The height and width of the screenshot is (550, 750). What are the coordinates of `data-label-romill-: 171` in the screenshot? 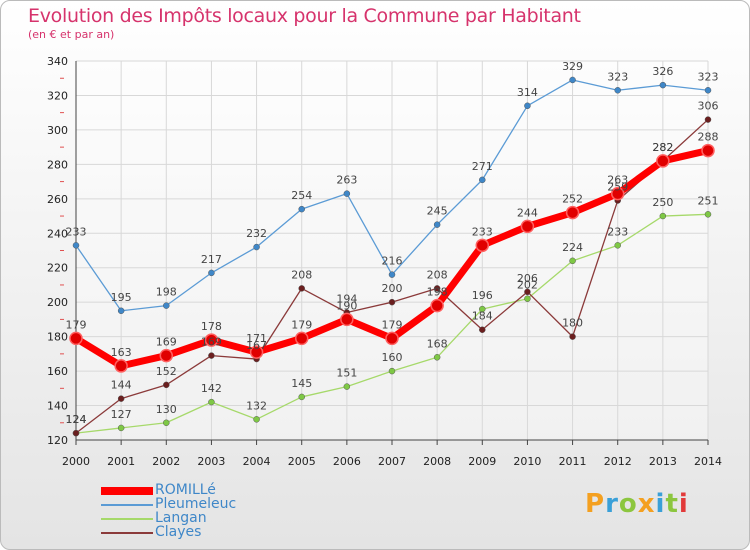 It's located at (256, 338).